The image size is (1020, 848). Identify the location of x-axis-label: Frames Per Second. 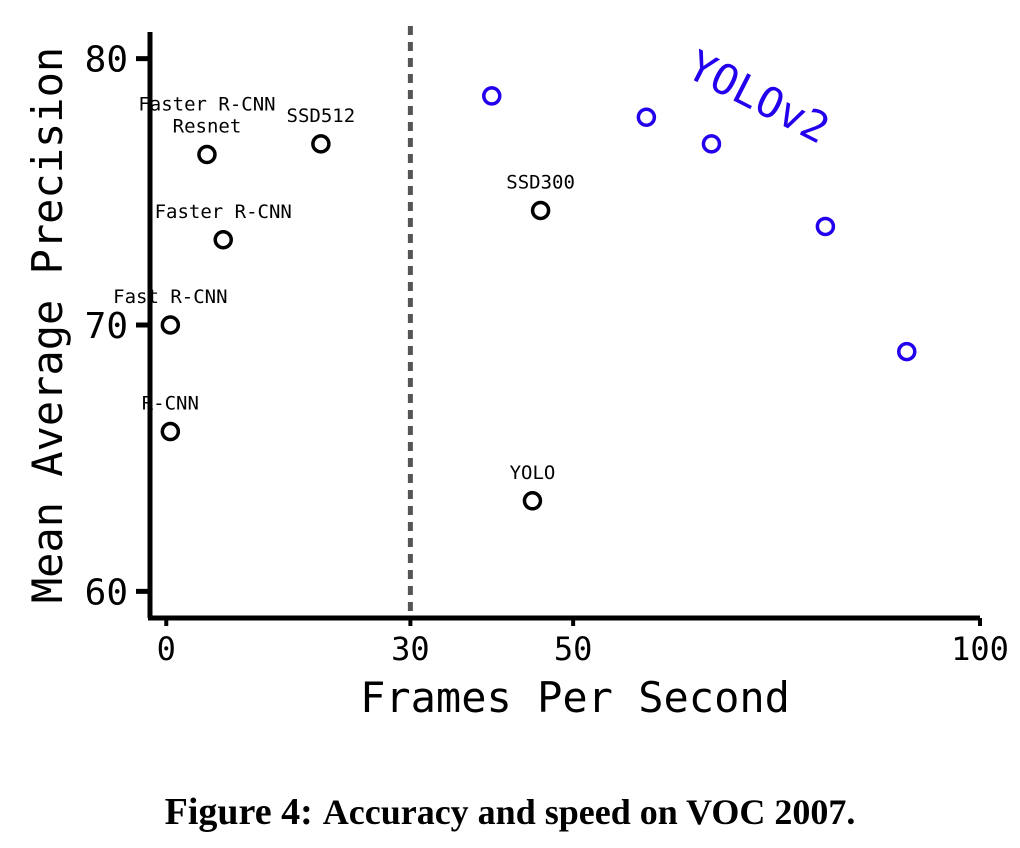
(575, 697).